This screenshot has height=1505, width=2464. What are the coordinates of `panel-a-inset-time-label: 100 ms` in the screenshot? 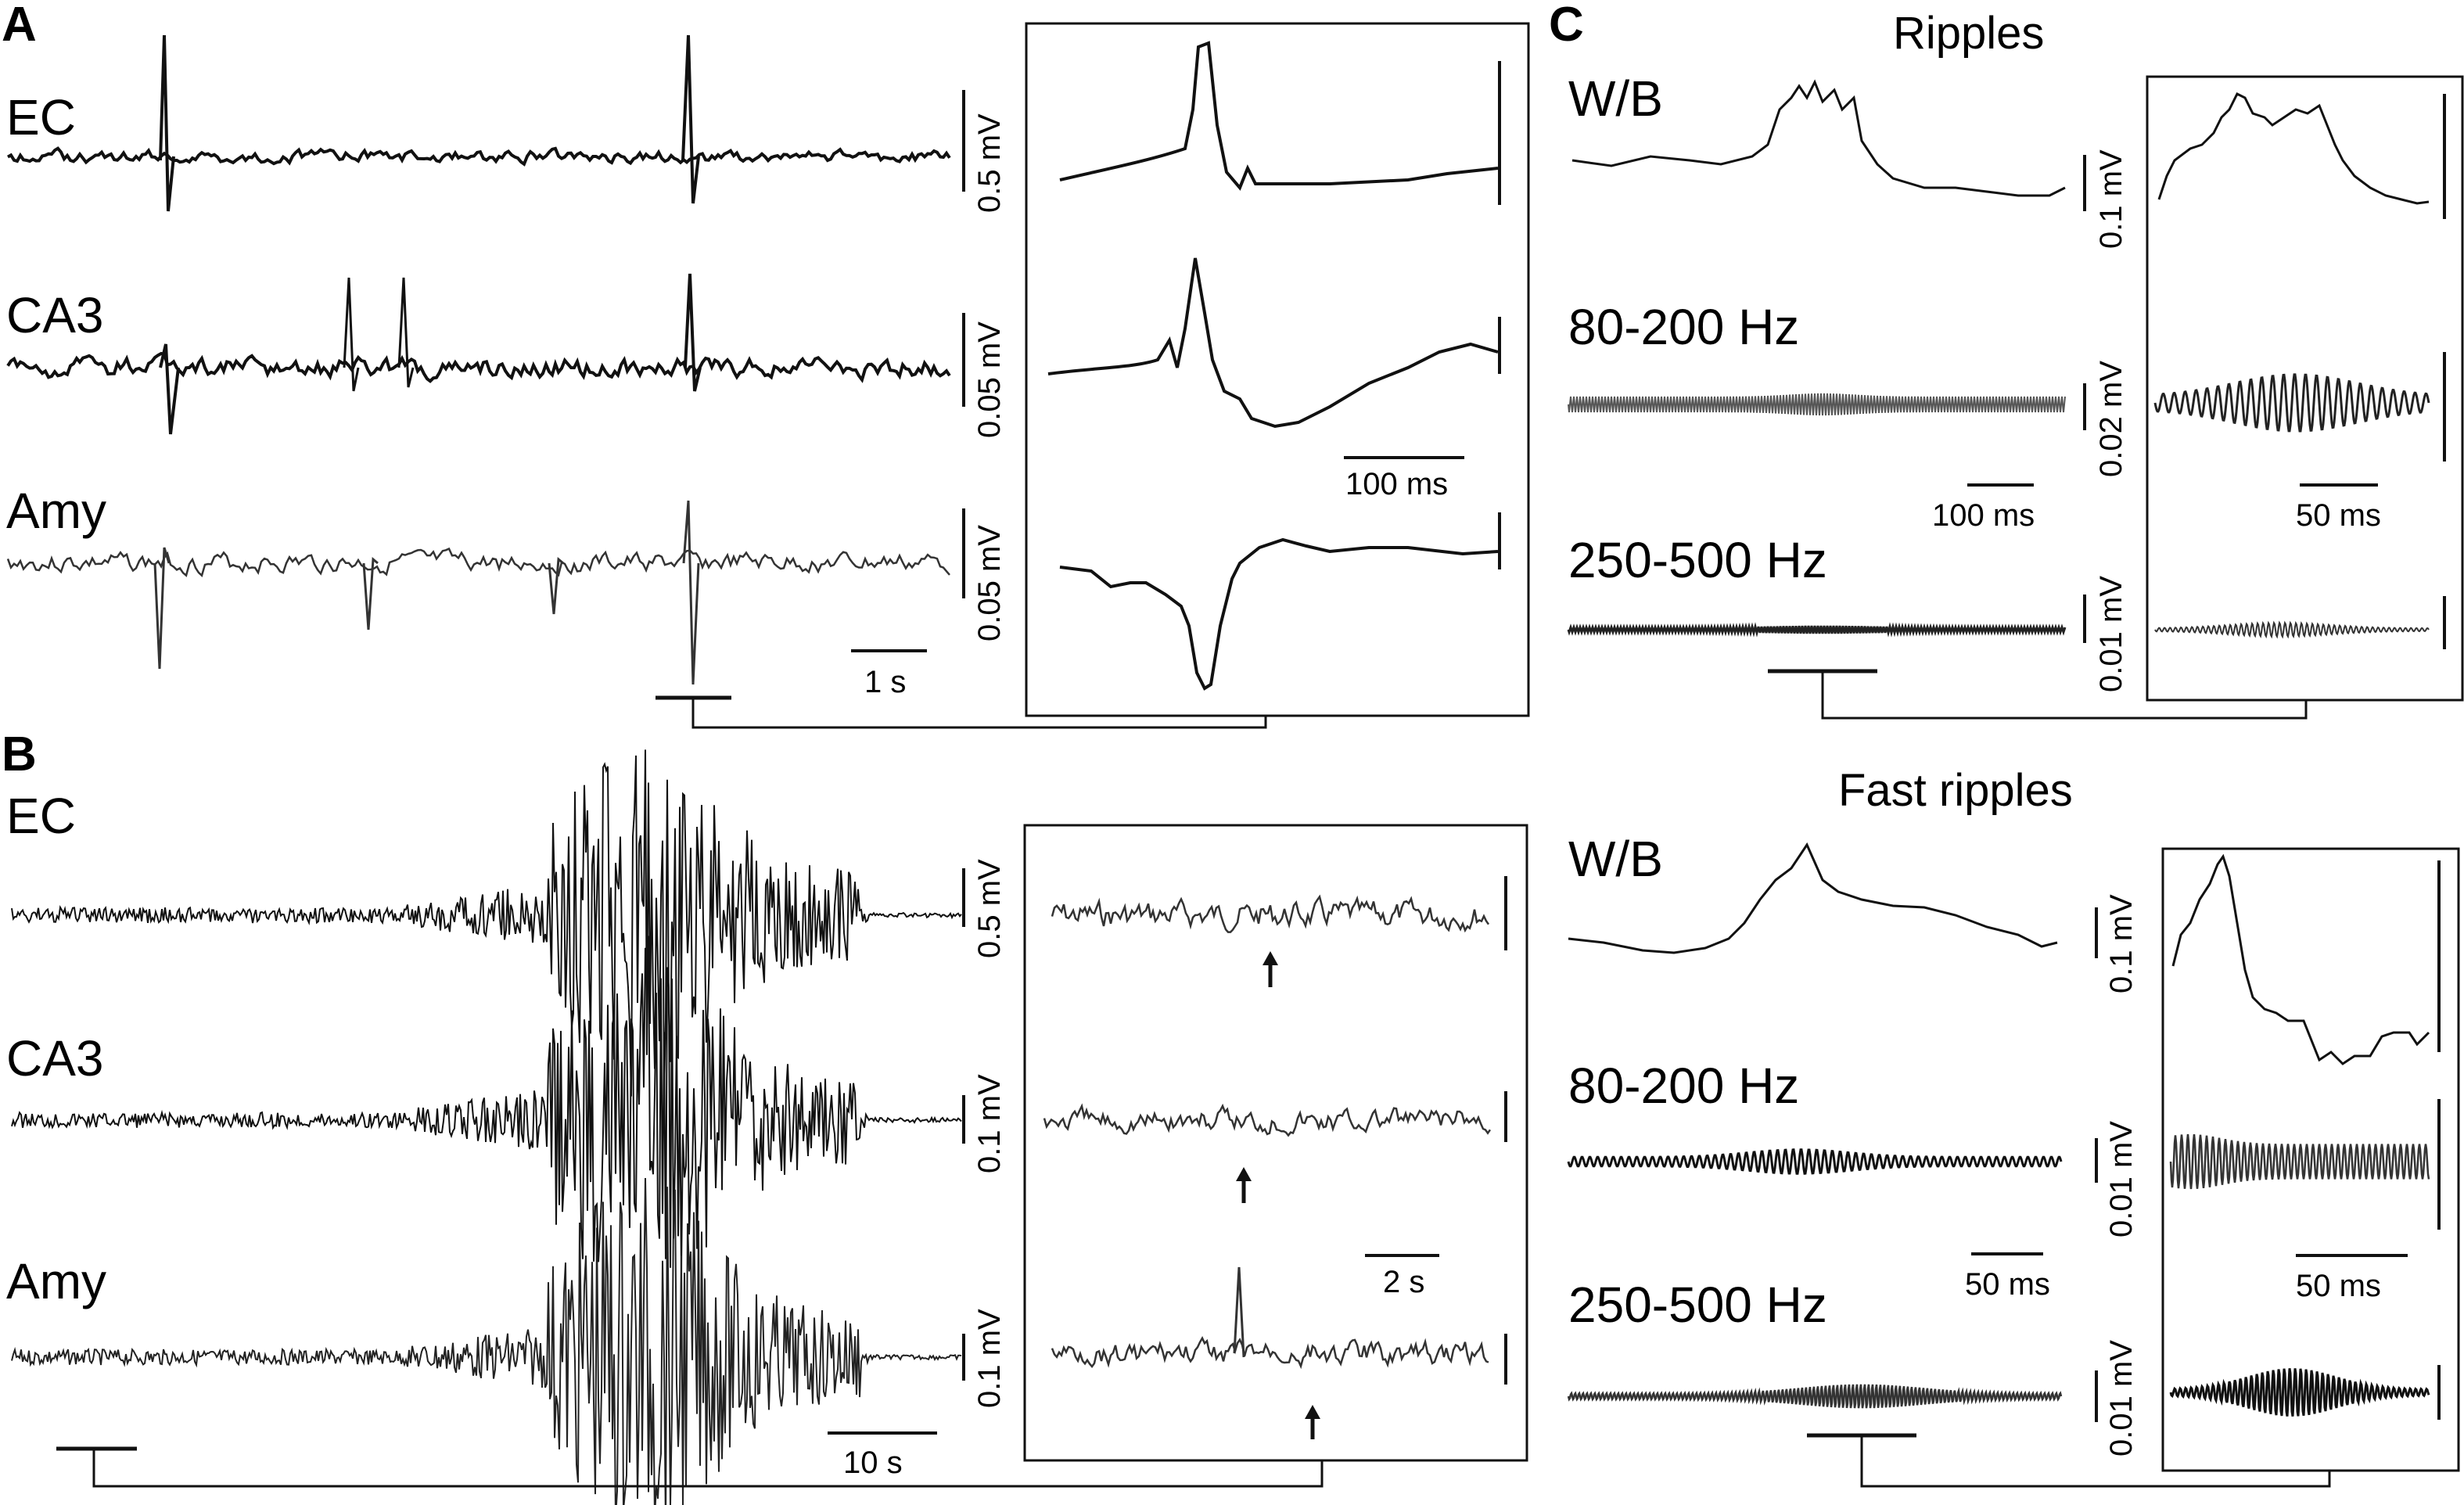 It's located at (1396, 484).